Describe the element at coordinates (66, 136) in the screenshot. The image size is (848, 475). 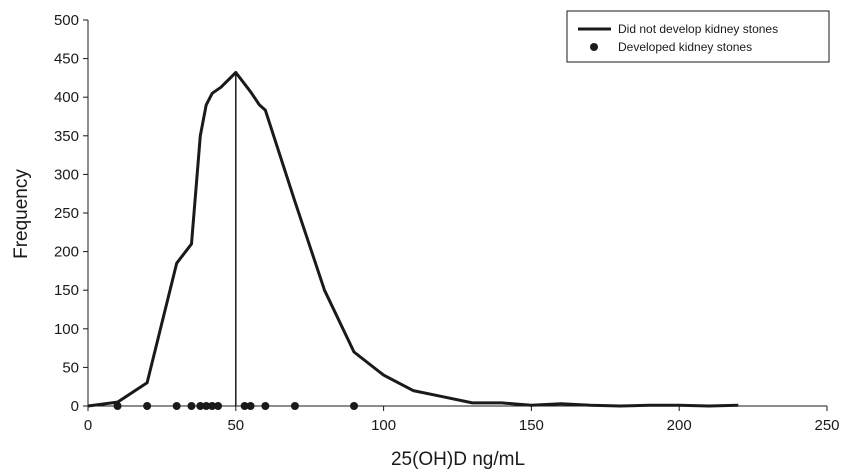
I see `y-tick-label: 350` at that location.